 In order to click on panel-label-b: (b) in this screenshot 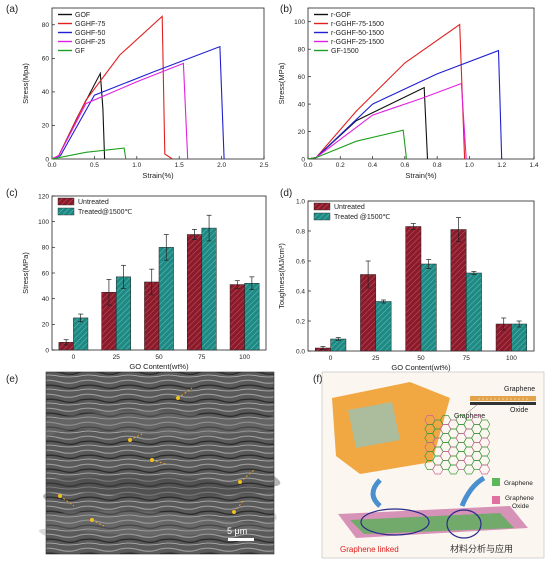, I will do `click(286, 9)`.